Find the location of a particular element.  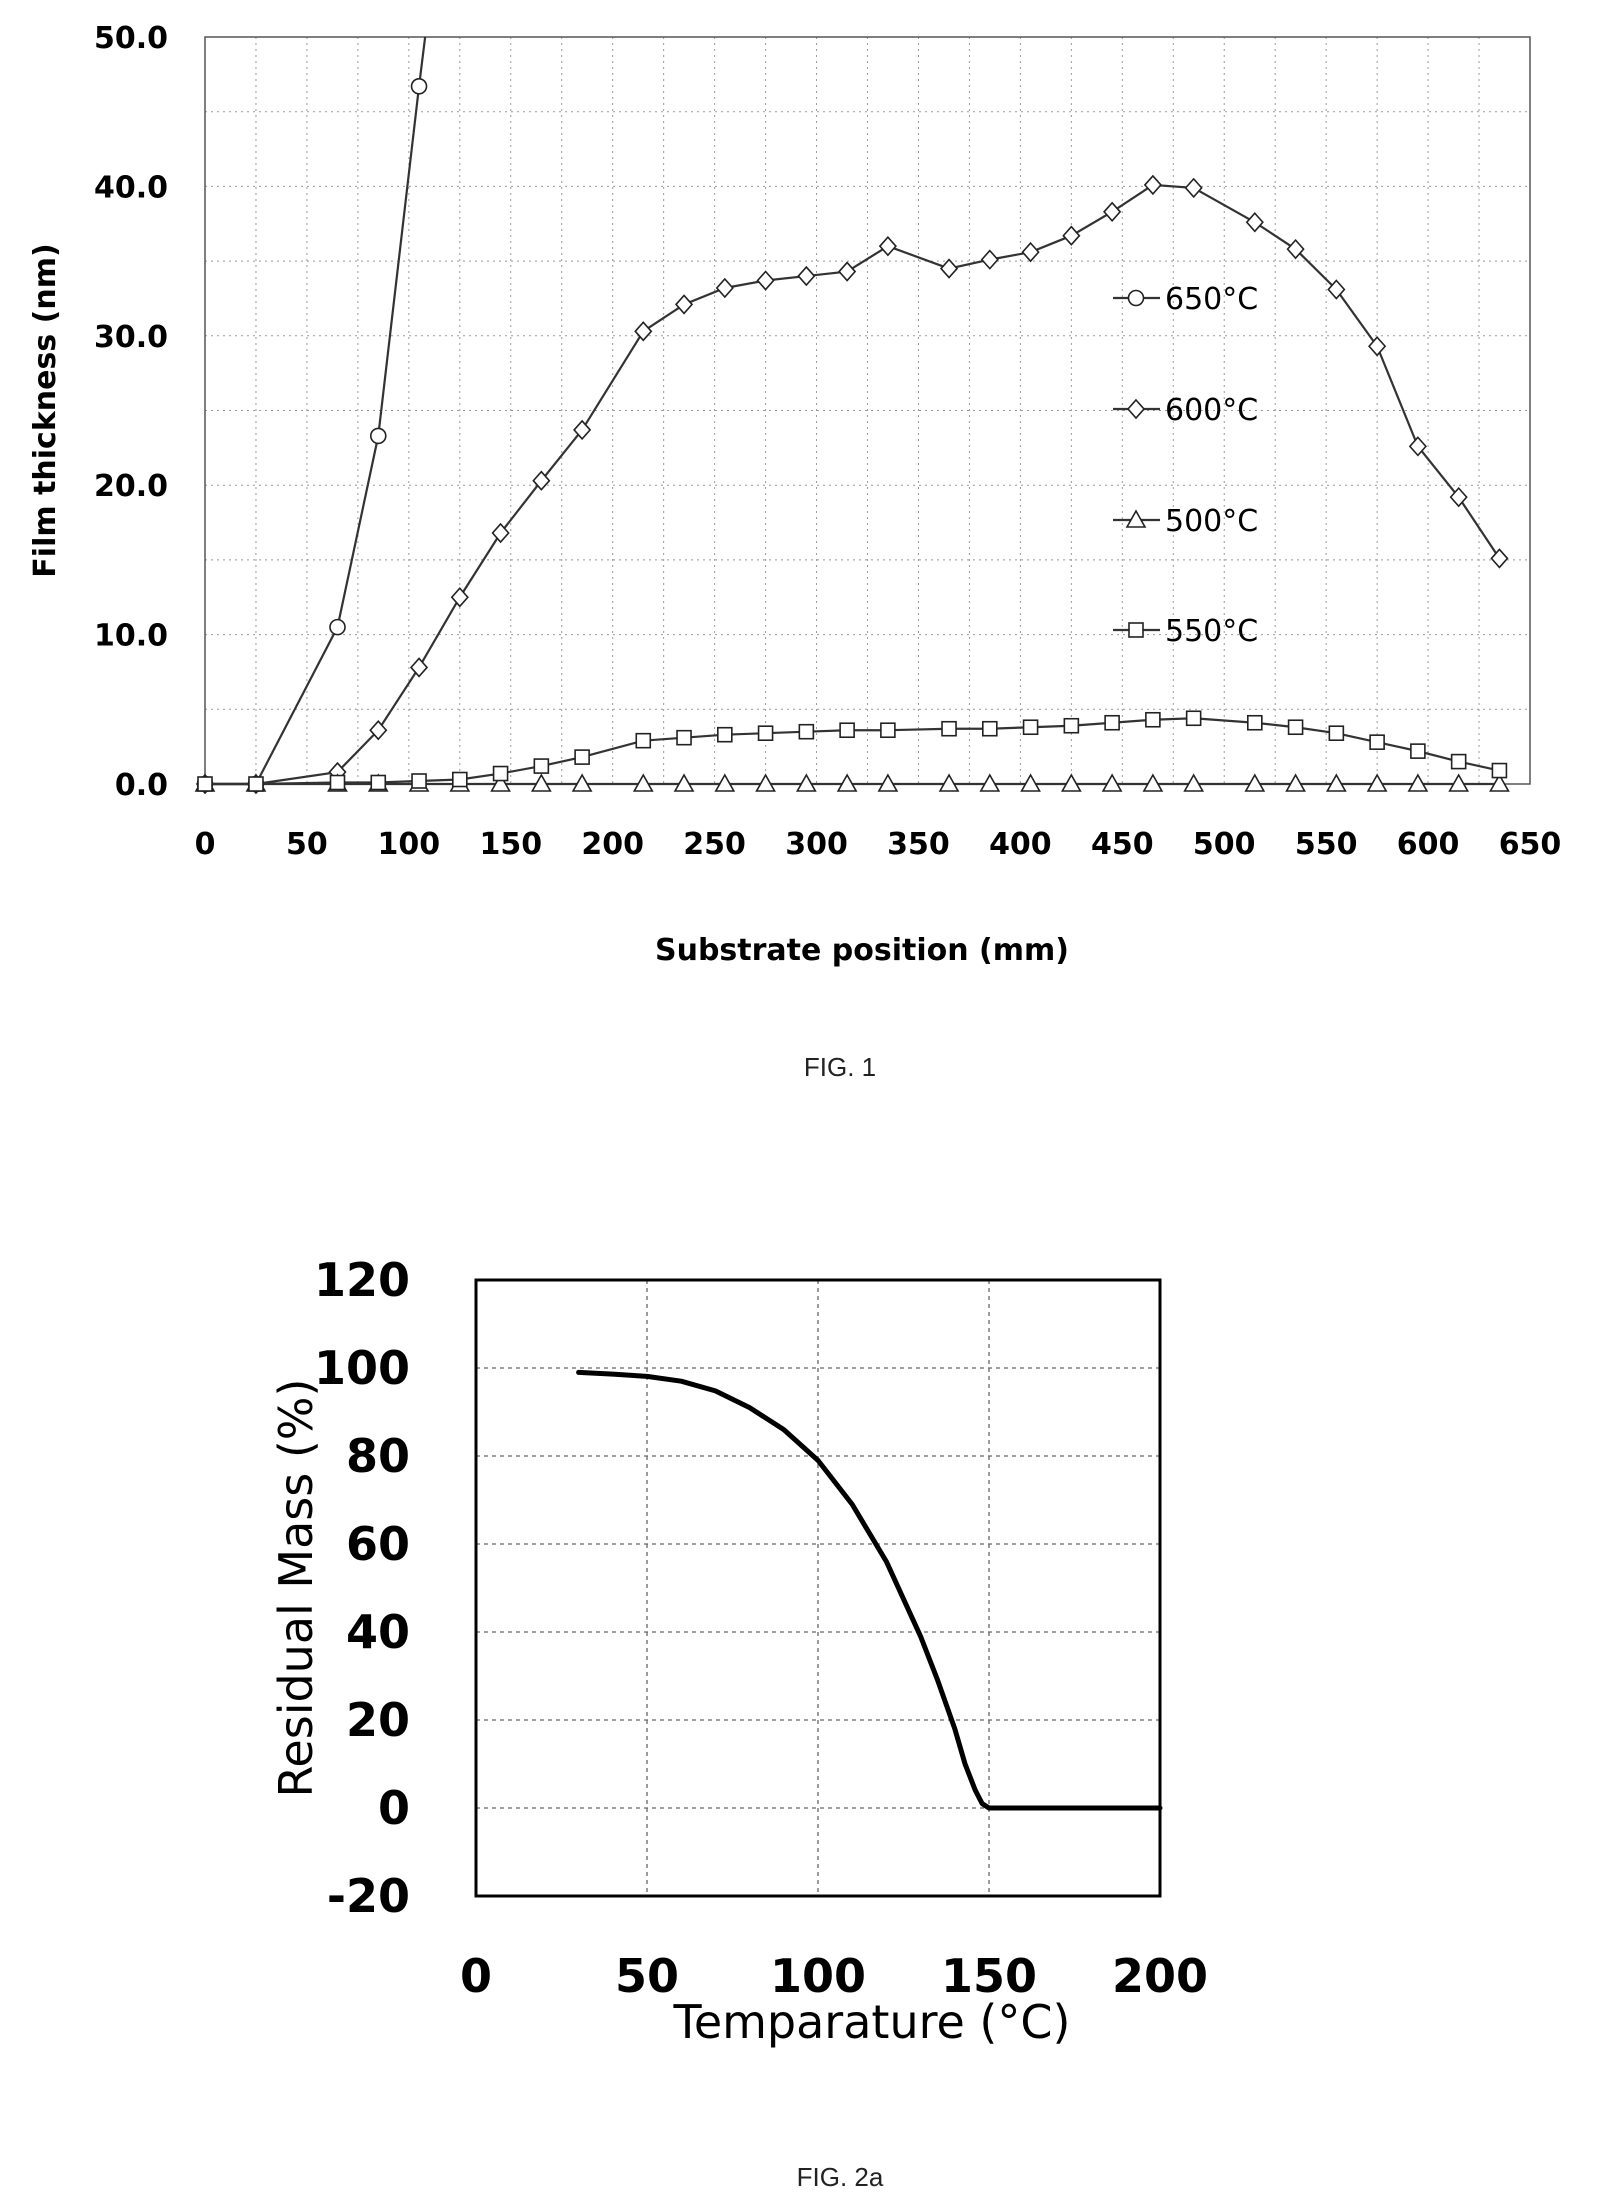

y-axis-title: Film thickness (nm) is located at coordinates (45, 410).